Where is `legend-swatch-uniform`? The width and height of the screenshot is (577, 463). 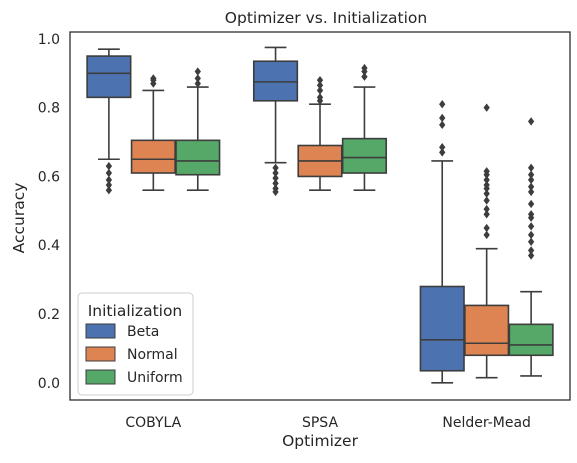 legend-swatch-uniform is located at coordinates (100, 377).